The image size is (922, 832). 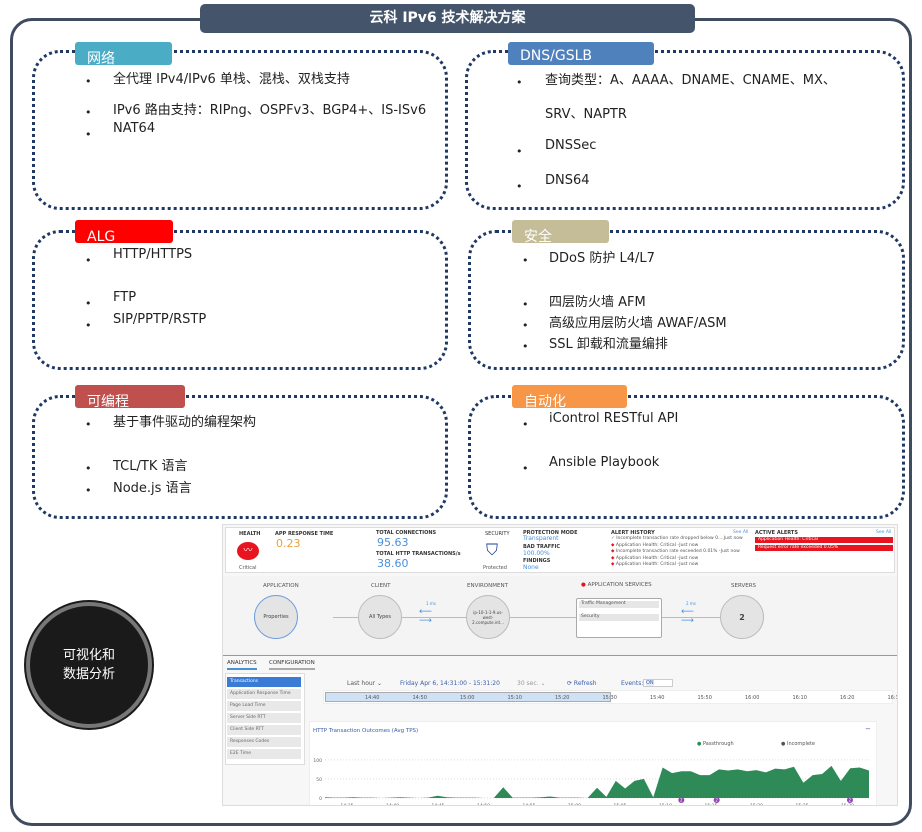 I want to click on legend-incomplete: Incomplete, so click(x=800, y=744).